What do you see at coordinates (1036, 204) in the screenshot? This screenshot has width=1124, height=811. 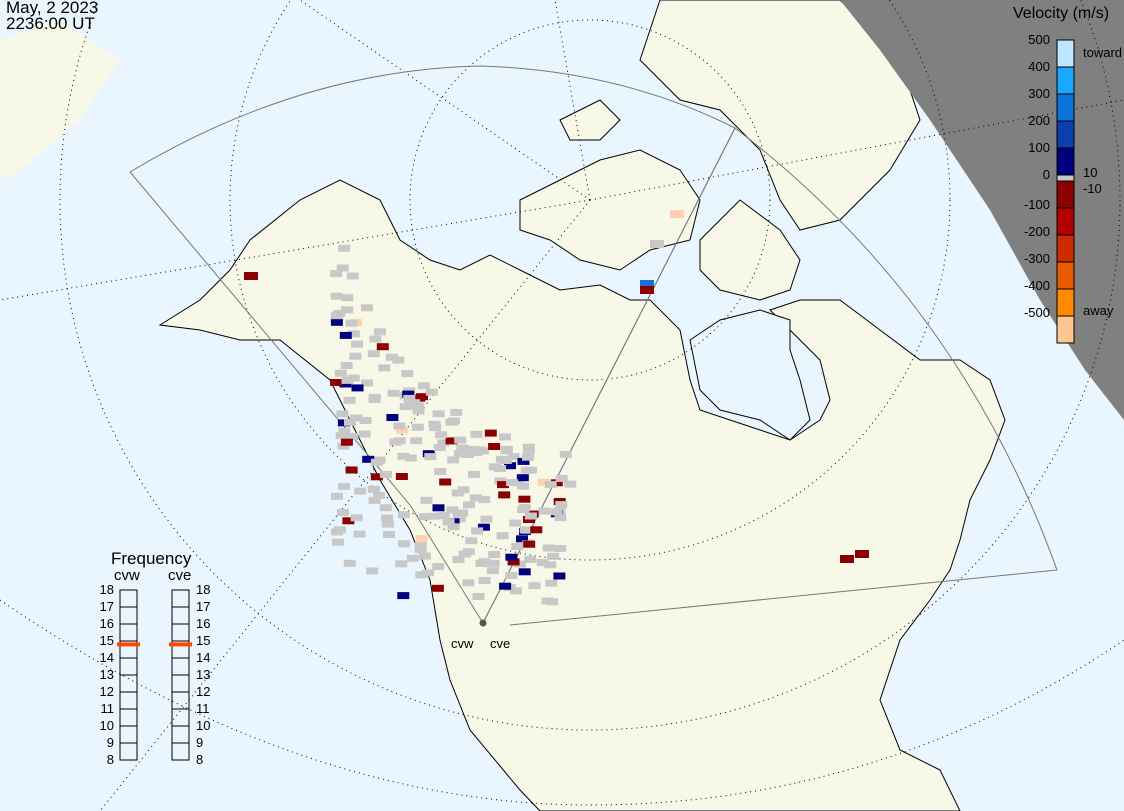 I see `velocity-tick: -100` at bounding box center [1036, 204].